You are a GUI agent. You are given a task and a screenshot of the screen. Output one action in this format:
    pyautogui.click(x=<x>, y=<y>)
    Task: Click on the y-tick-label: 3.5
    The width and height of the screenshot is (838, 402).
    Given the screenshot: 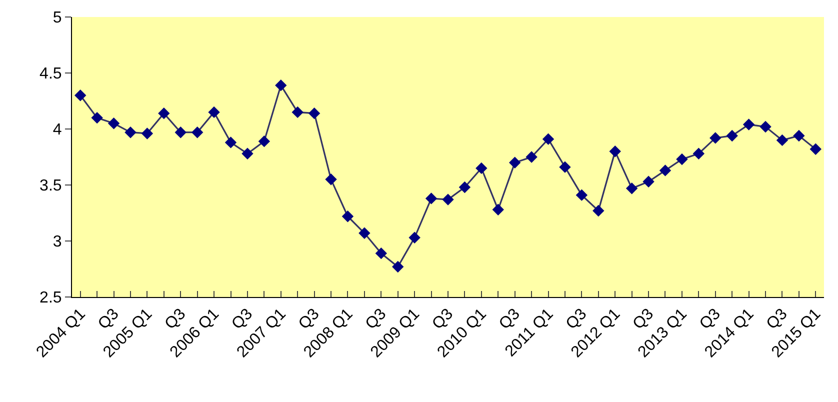 What is the action you would take?
    pyautogui.click(x=51, y=186)
    